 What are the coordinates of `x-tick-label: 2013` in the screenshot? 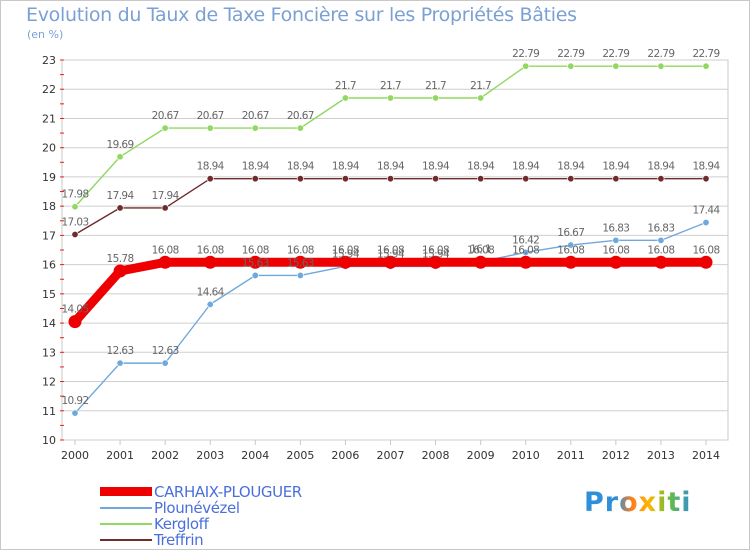 It's located at (661, 455).